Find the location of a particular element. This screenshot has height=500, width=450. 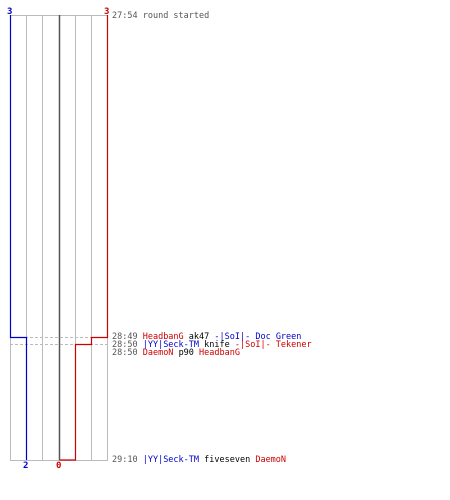

kill-event: 29:10 |YY|Seck-TM fiveseven DaemoN is located at coordinates (199, 460).